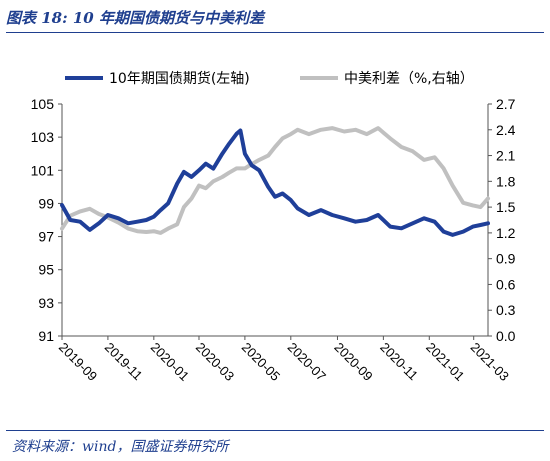 The image size is (550, 461). I want to click on x-tick-label: 2020-11, so click(399, 362).